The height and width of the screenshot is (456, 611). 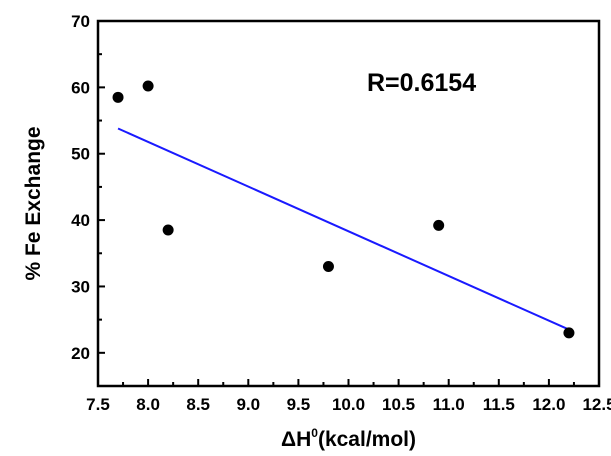 What do you see at coordinates (499, 404) in the screenshot?
I see `x-tick-label: 11.5` at bounding box center [499, 404].